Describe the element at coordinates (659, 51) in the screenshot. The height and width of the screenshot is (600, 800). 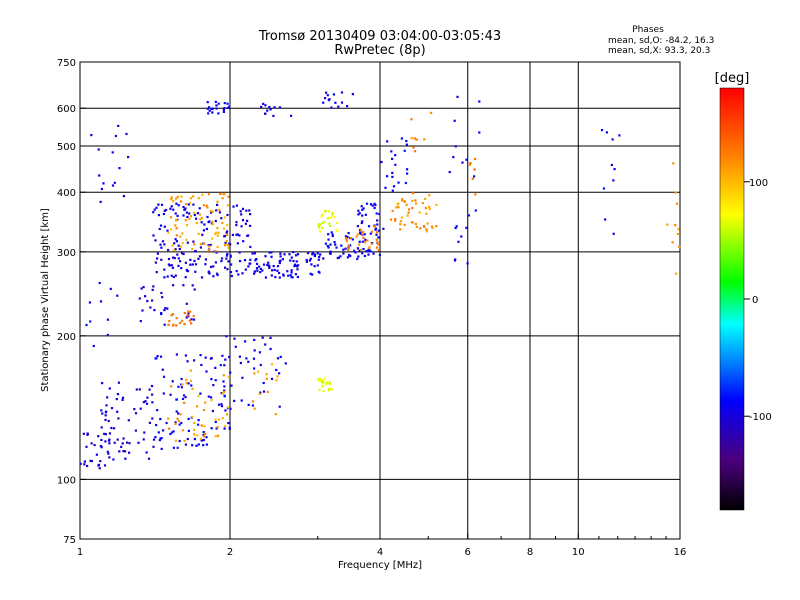
I see `phases-x-stats: mean, sd,X: 93.3, 20.3` at that location.